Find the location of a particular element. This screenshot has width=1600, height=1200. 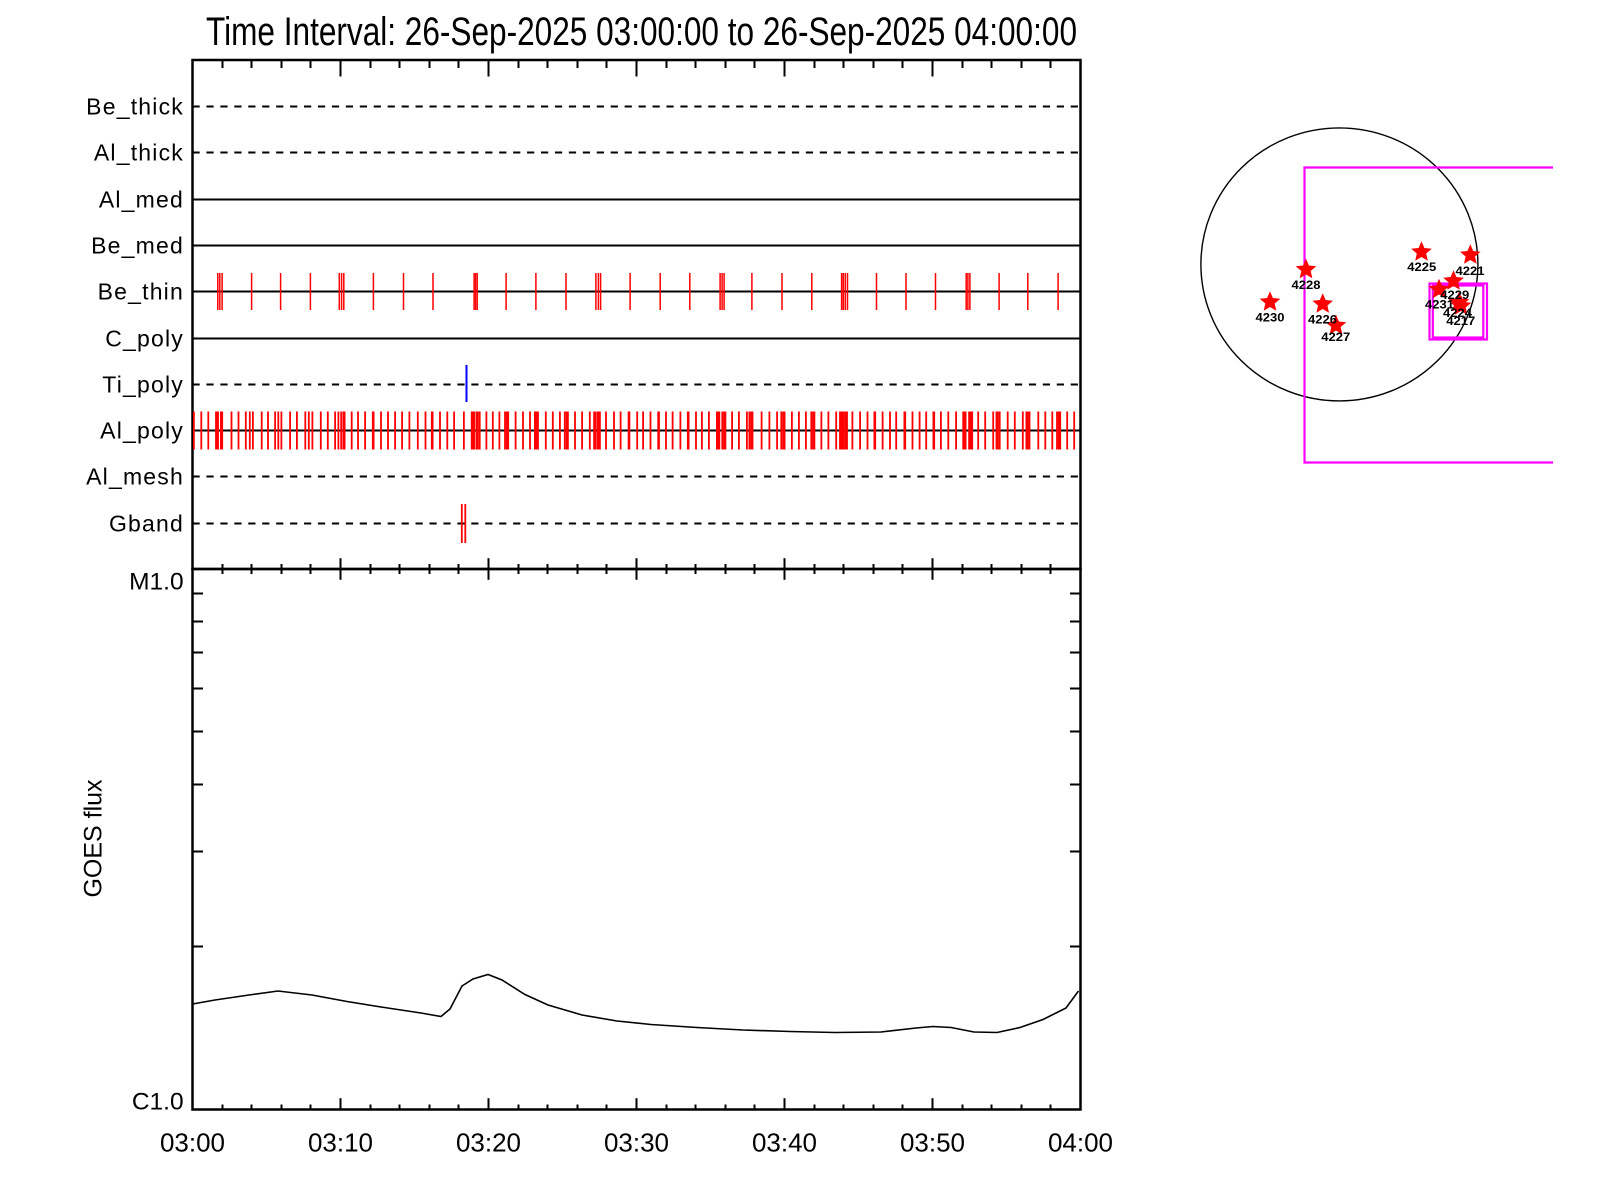

svg-text: 4231 is located at coordinates (1440, 306).